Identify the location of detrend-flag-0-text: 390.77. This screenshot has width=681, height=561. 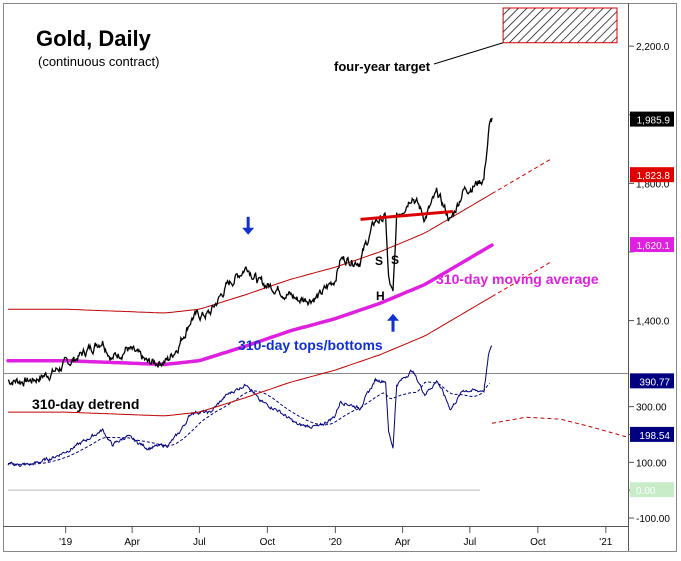
(654, 382).